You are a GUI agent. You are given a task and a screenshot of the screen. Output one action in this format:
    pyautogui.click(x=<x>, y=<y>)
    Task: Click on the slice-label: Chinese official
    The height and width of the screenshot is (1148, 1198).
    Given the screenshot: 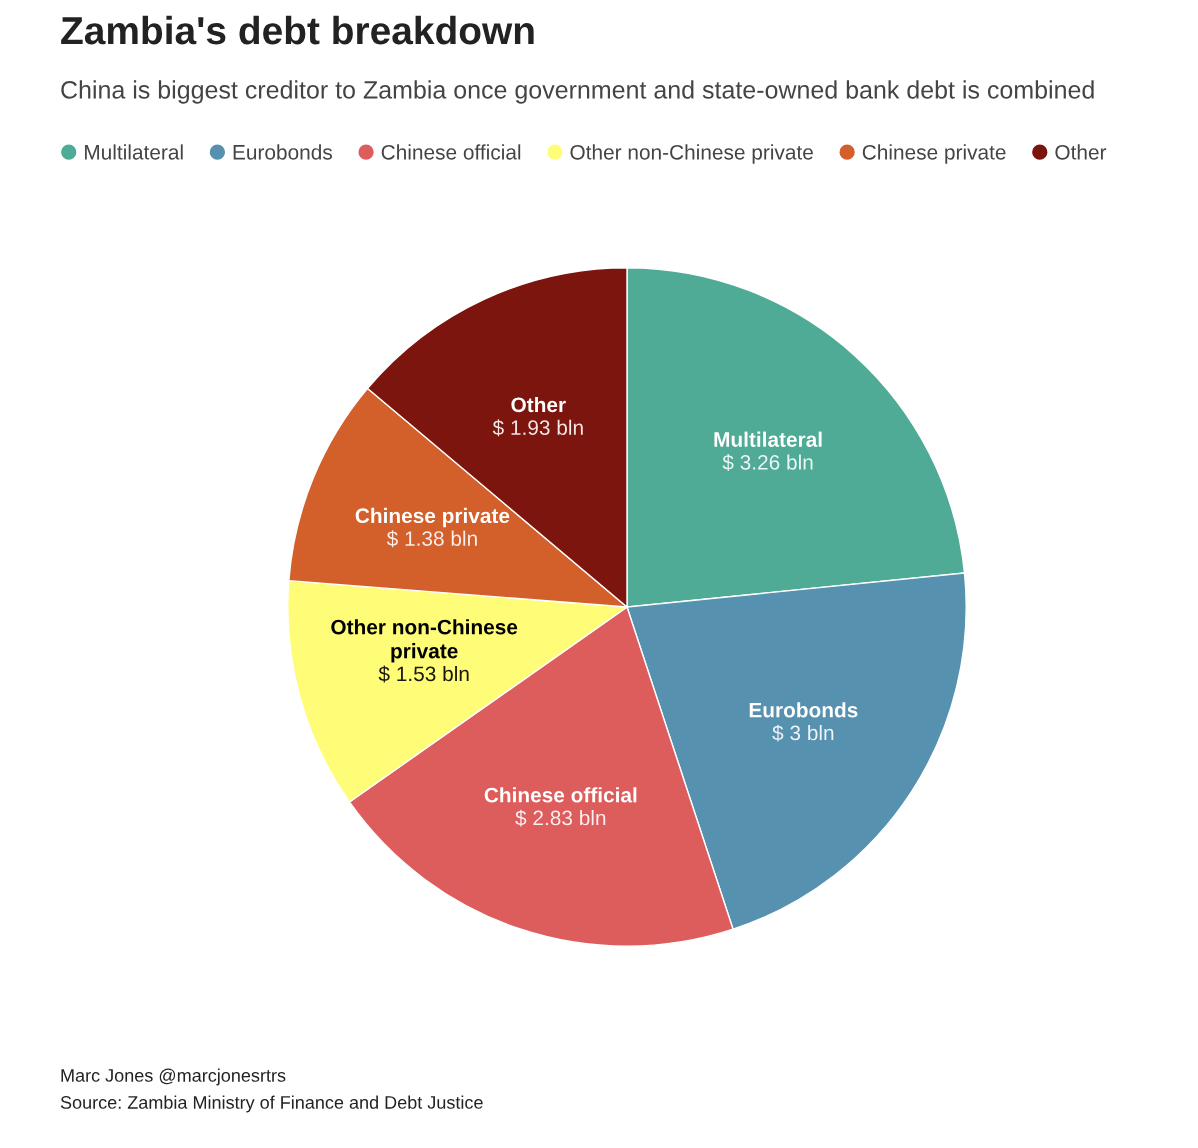 What is the action you would take?
    pyautogui.click(x=560, y=795)
    